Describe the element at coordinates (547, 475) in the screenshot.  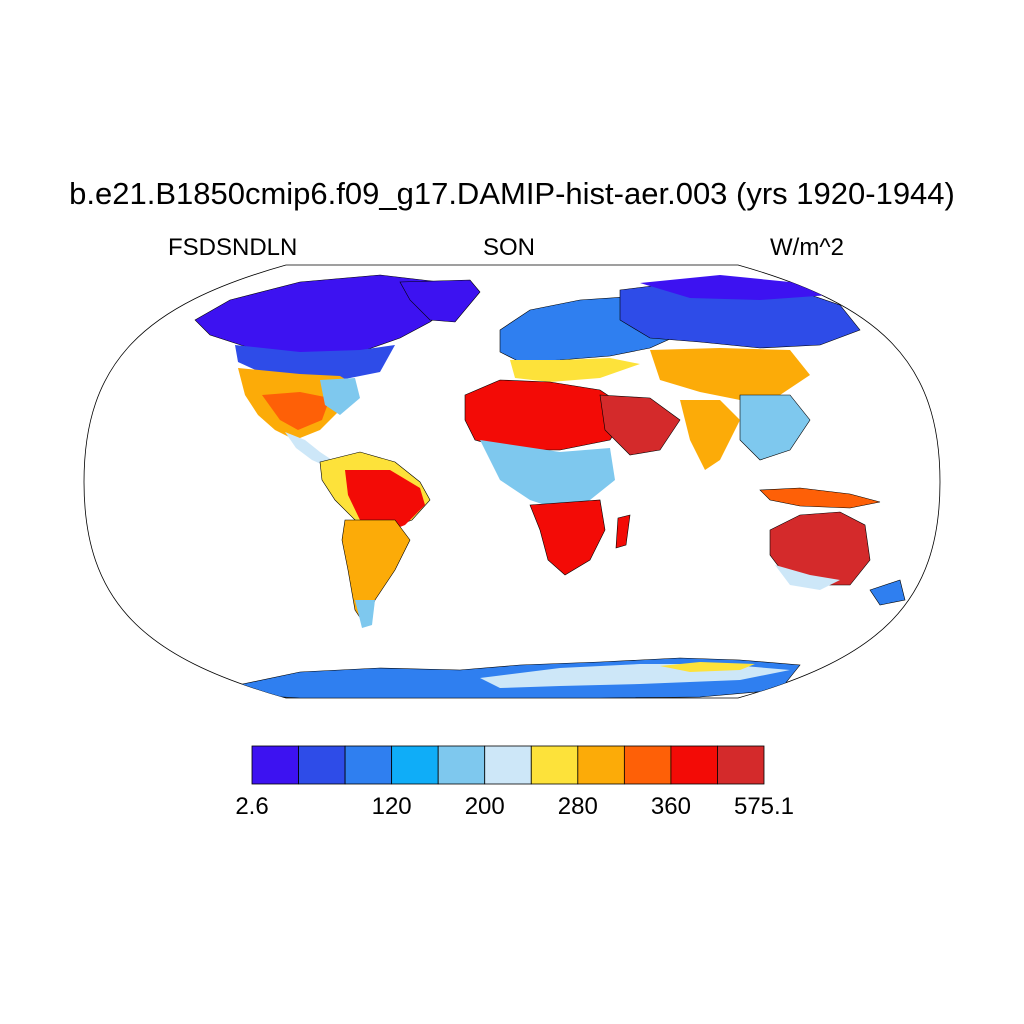
I see `land-central-africa` at that location.